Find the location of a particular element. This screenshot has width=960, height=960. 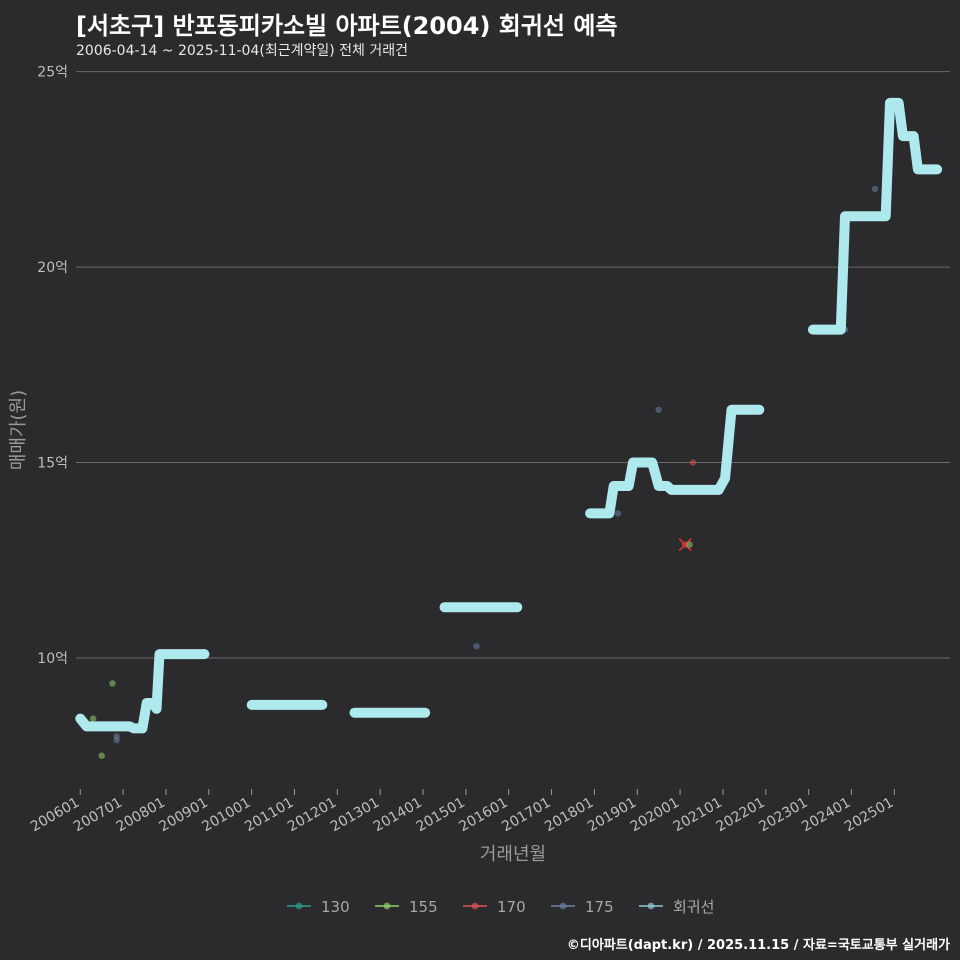

y-axis: 10억 15억 20억 25억 is located at coordinates (52, 366).